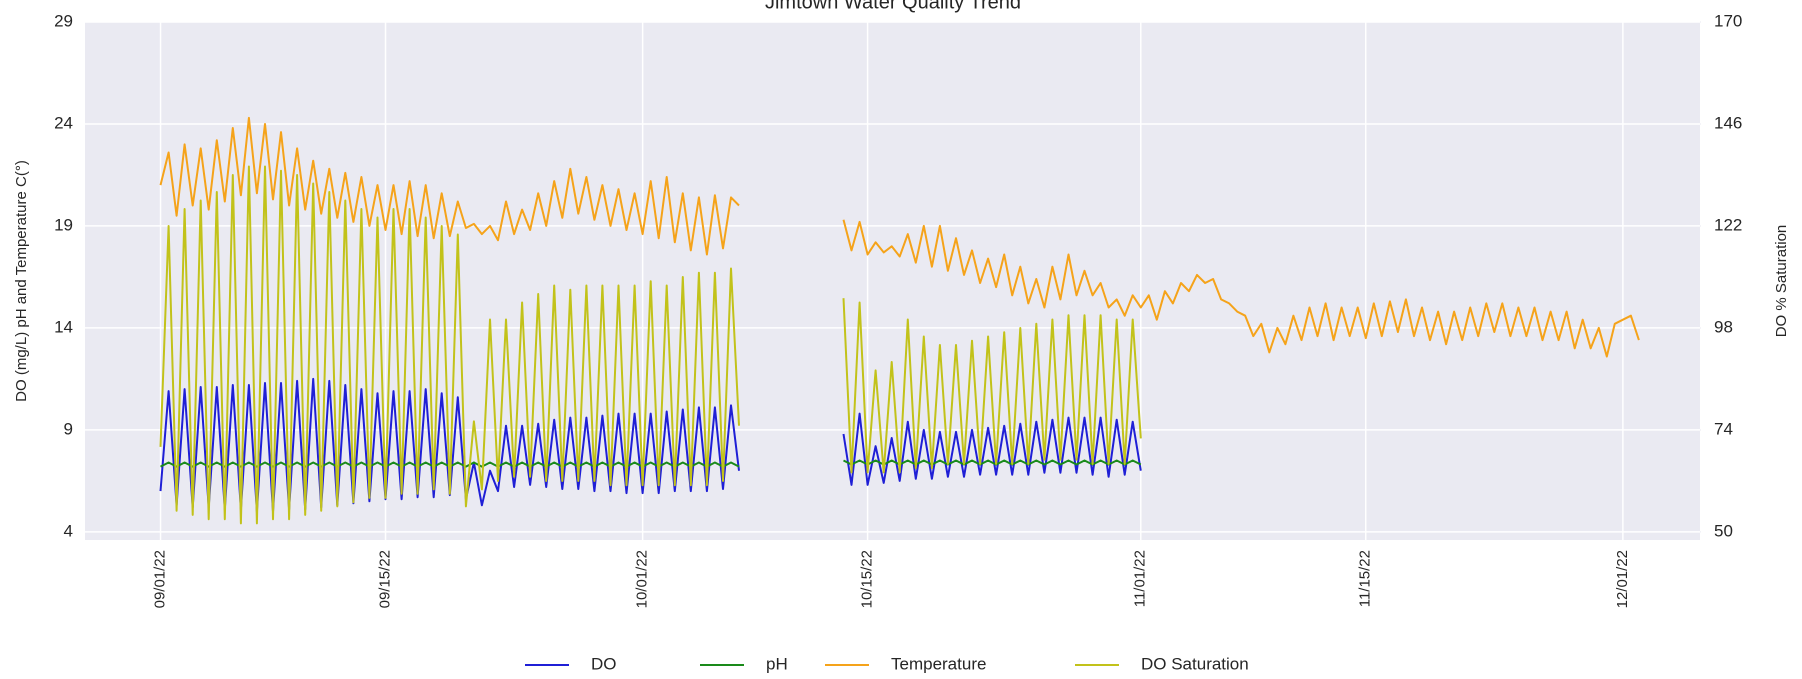 The width and height of the screenshot is (1802, 679). Describe the element at coordinates (867, 579) in the screenshot. I see `x-tick-label: 10/15/22` at that location.